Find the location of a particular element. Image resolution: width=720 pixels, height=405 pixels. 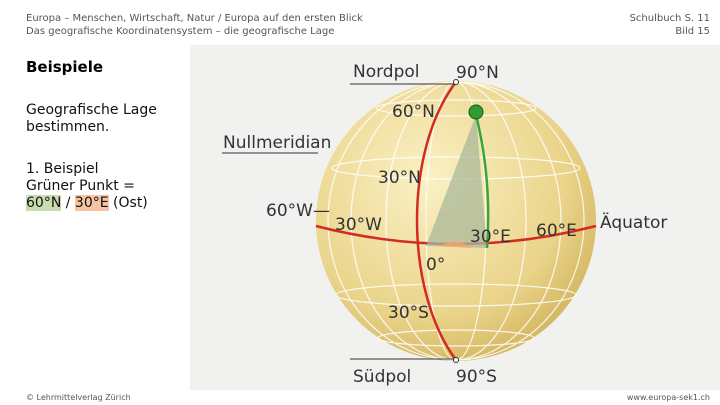

label: 30°W is located at coordinates (358, 225).